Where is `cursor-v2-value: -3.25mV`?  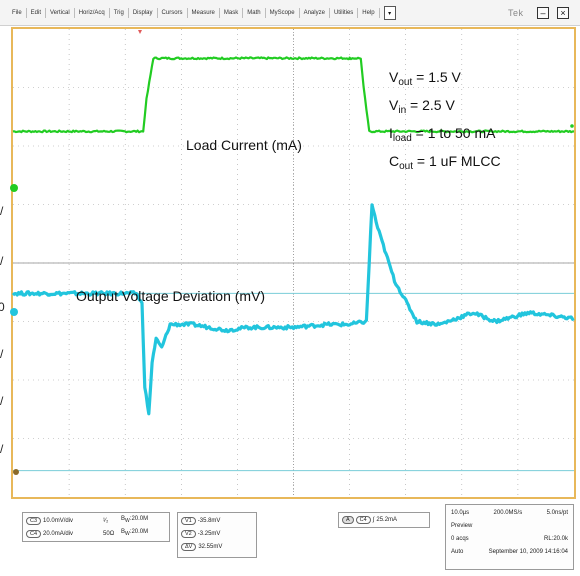 cursor-v2-value: -3.25mV is located at coordinates (209, 533).